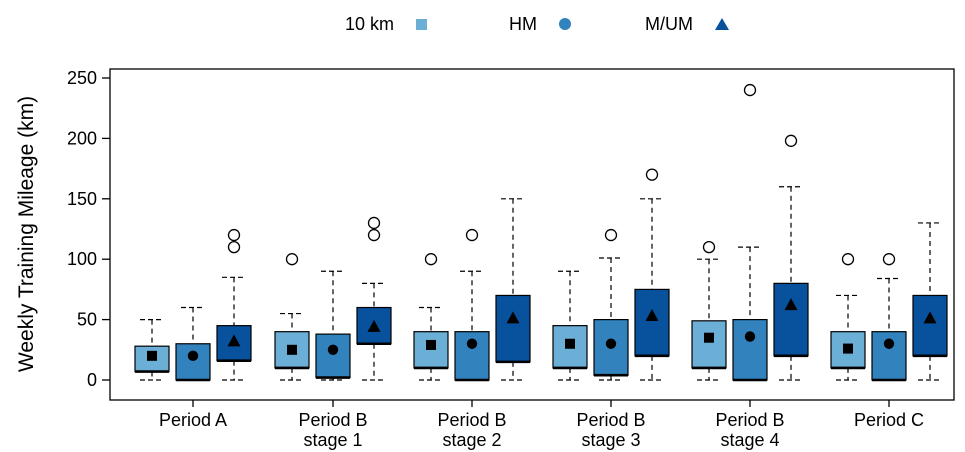 The height and width of the screenshot is (452, 965). What do you see at coordinates (523, 23) in the screenshot?
I see `legend-label-hm: HM` at bounding box center [523, 23].